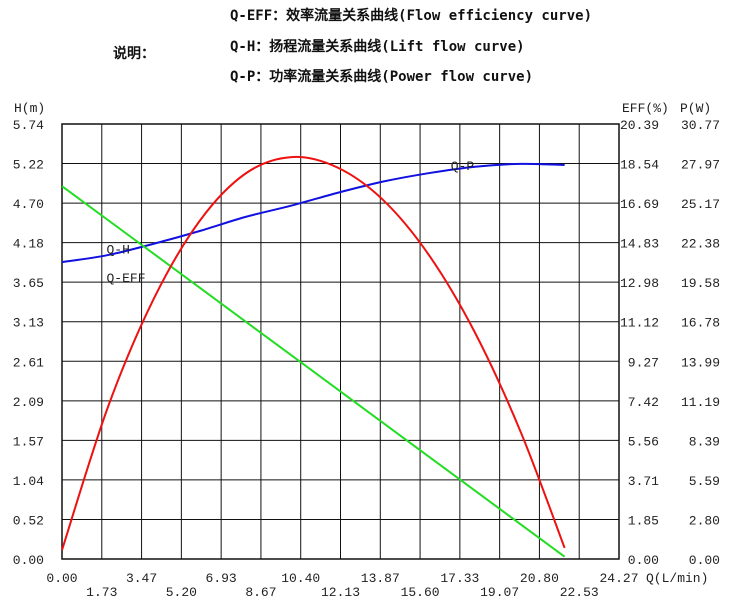 This screenshot has height=606, width=740. Describe the element at coordinates (28, 204) in the screenshot. I see `h-tick-label: 4.70` at that location.